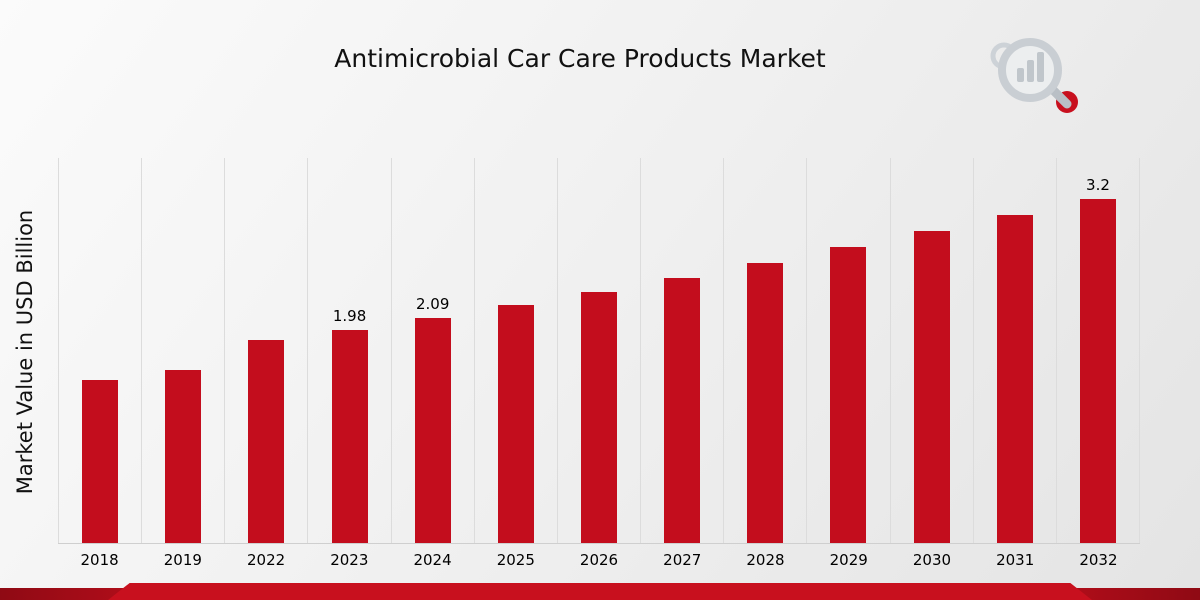 Image resolution: width=1200 pixels, height=600 pixels. I want to click on category-slot-2027, so click(683, 350).